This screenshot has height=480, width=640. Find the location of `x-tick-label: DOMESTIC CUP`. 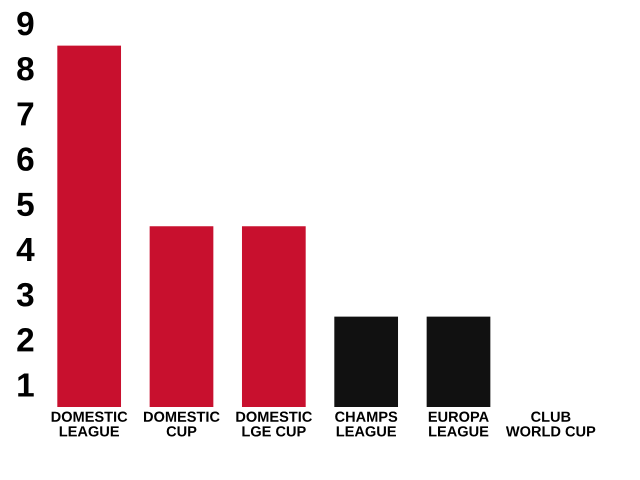

x-tick-label: DOMESTIC CUP is located at coordinates (182, 424).